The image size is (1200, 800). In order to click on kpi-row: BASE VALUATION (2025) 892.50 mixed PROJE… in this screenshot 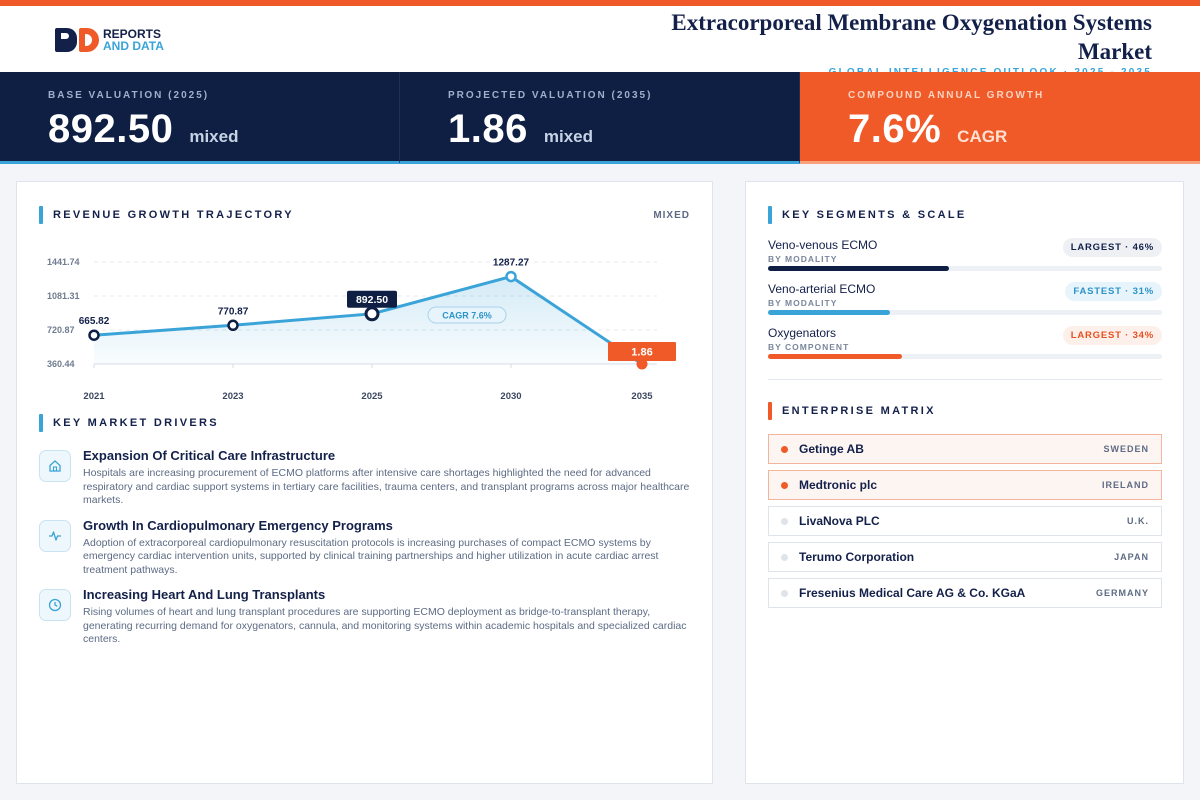, I will do `click(600, 118)`.